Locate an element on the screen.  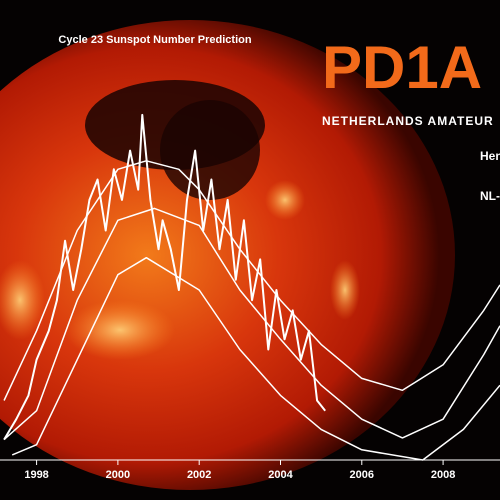
x-tick-label: 2008 is located at coordinates (443, 475).